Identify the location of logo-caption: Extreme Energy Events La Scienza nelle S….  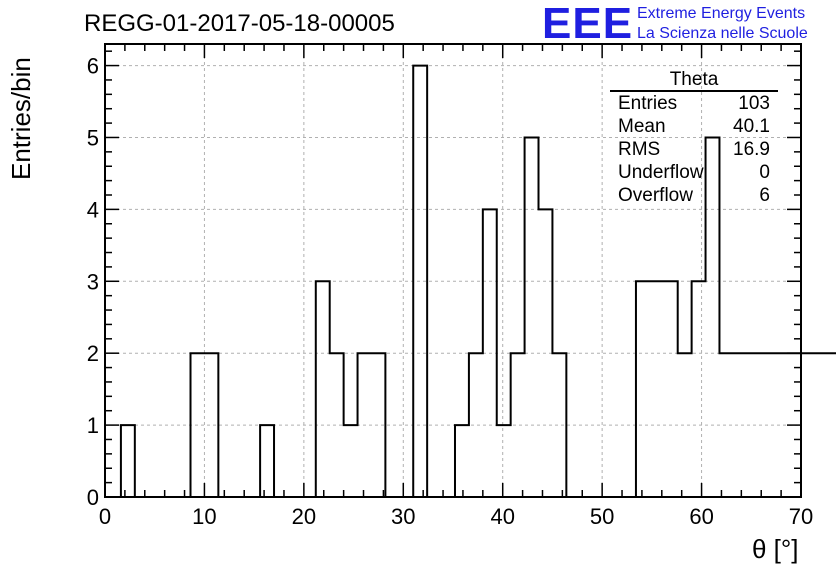
(722, 24).